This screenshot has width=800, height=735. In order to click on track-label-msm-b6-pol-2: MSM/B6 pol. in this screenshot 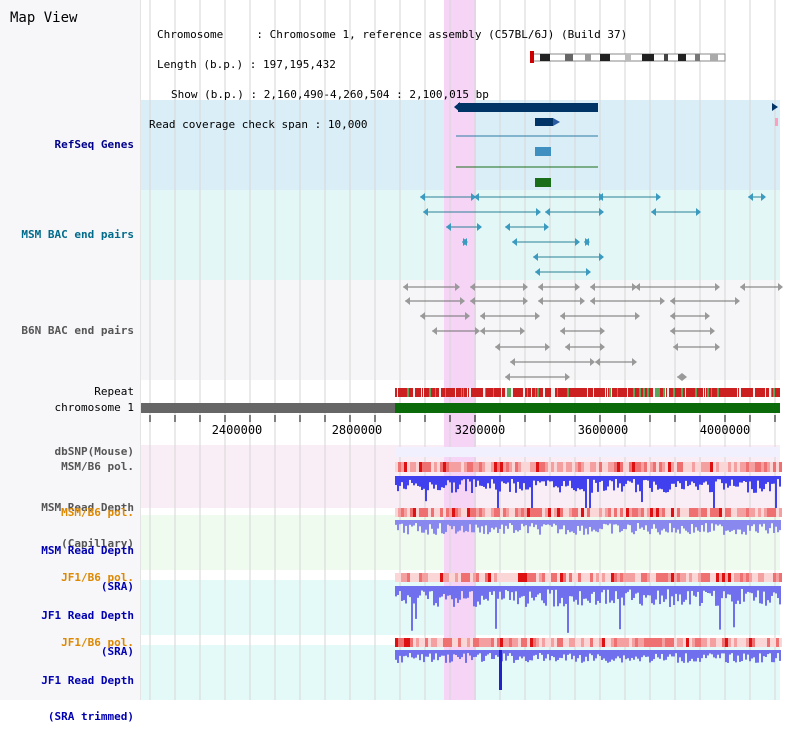, I will do `click(97, 512)`.